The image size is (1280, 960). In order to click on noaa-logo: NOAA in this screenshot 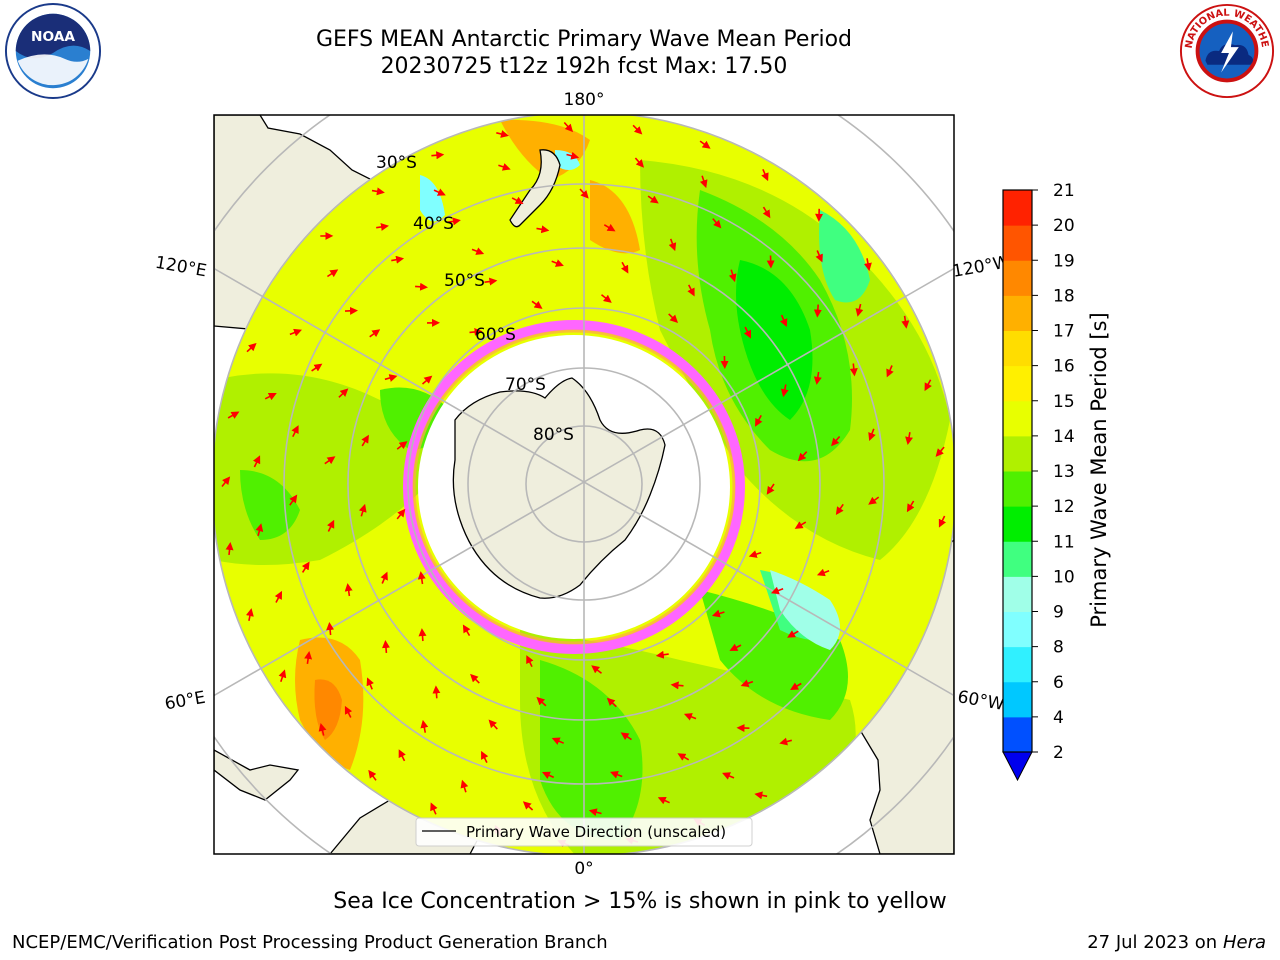, I will do `click(53, 51)`.